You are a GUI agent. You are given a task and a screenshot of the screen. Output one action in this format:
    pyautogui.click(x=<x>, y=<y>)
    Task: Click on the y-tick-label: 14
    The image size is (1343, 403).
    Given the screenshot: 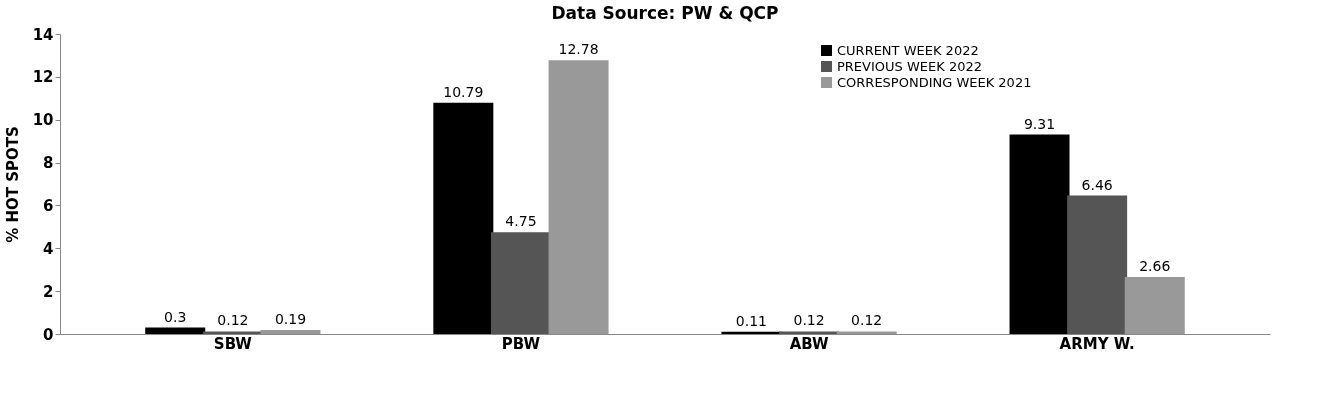 What is the action you would take?
    pyautogui.click(x=43, y=34)
    